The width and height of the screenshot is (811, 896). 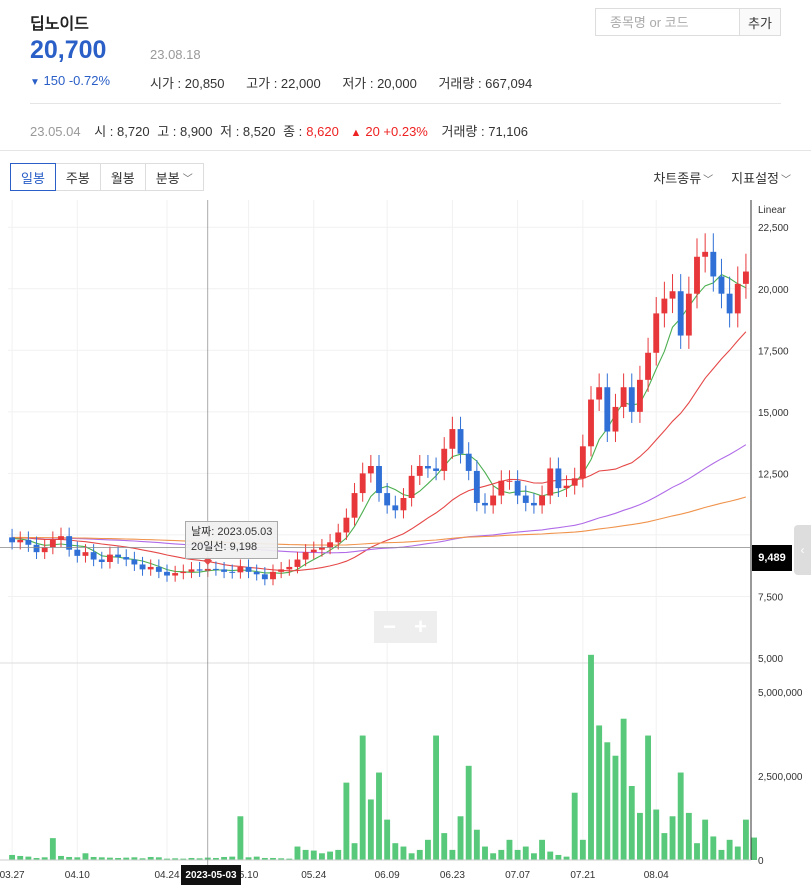 I want to click on zoom-control: − +, so click(x=405, y=627).